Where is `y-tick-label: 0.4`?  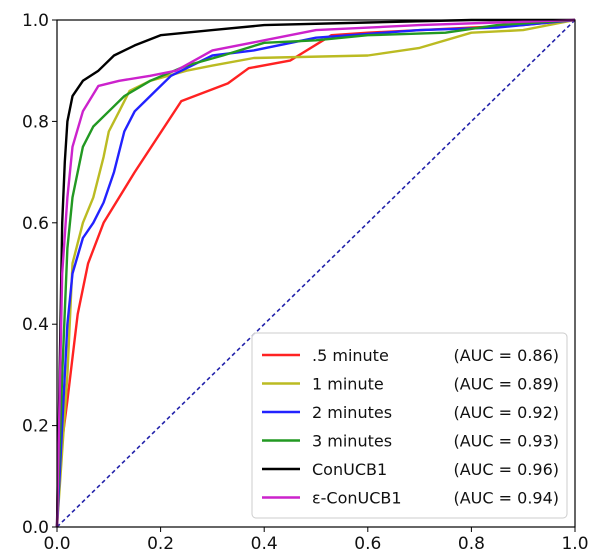 y-tick-label: 0.4 is located at coordinates (35, 325).